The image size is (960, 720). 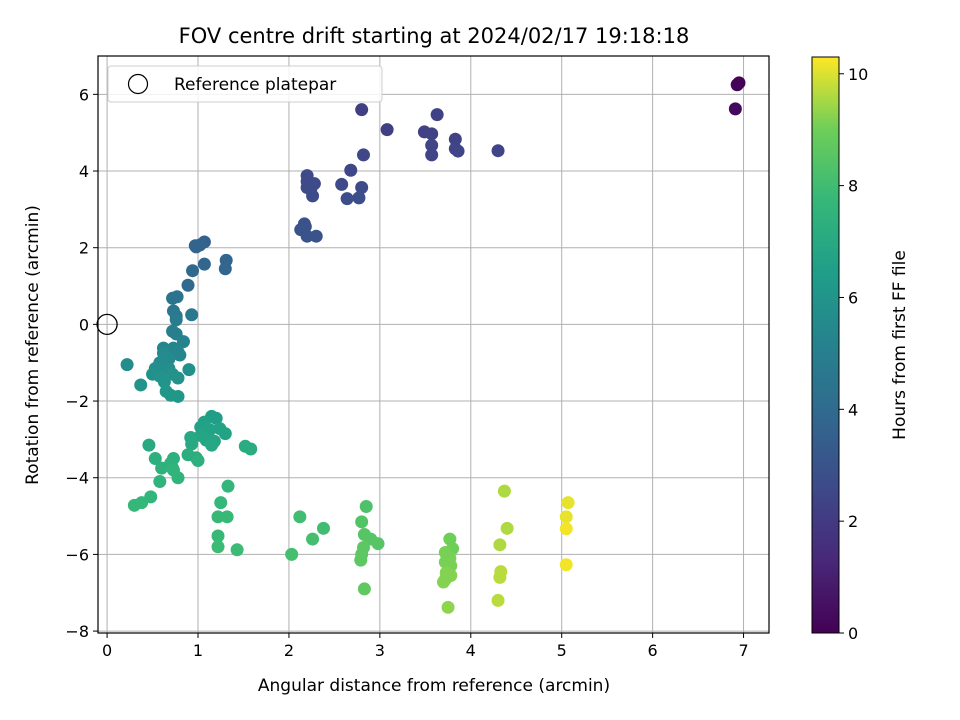 What do you see at coordinates (107, 324) in the screenshot?
I see `reference-marker` at bounding box center [107, 324].